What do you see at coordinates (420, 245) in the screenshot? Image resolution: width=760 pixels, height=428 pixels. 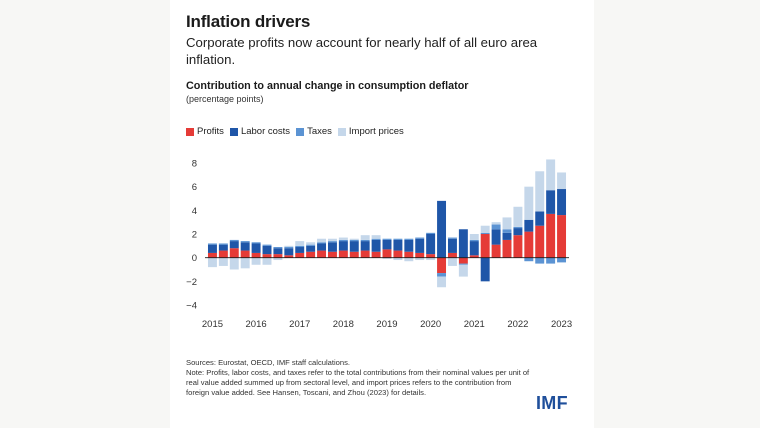 I see `bar-labor-costs-2019q4` at bounding box center [420, 245].